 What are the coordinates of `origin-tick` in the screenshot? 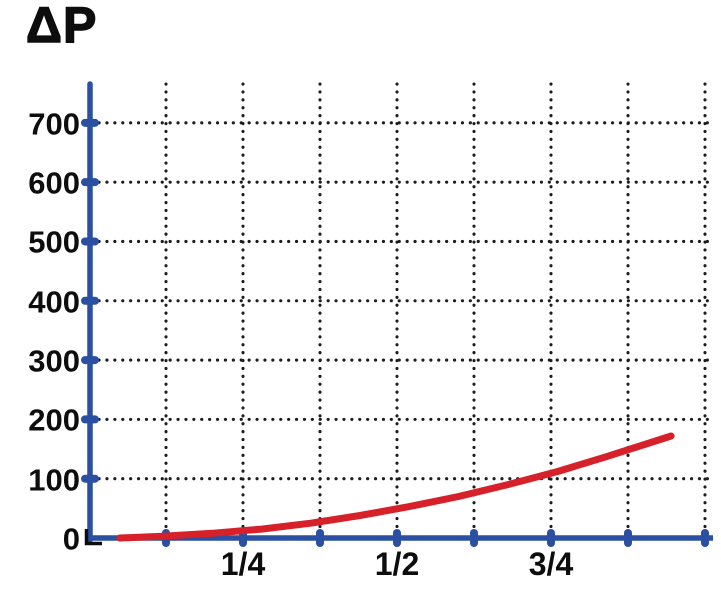 It's located at (93, 537).